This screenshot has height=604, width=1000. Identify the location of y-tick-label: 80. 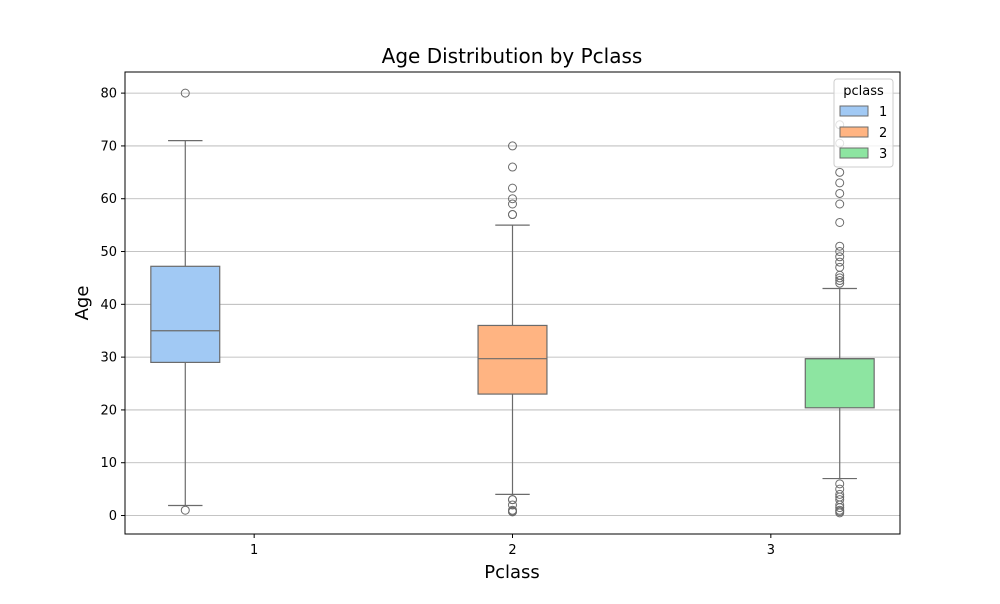
(108, 94).